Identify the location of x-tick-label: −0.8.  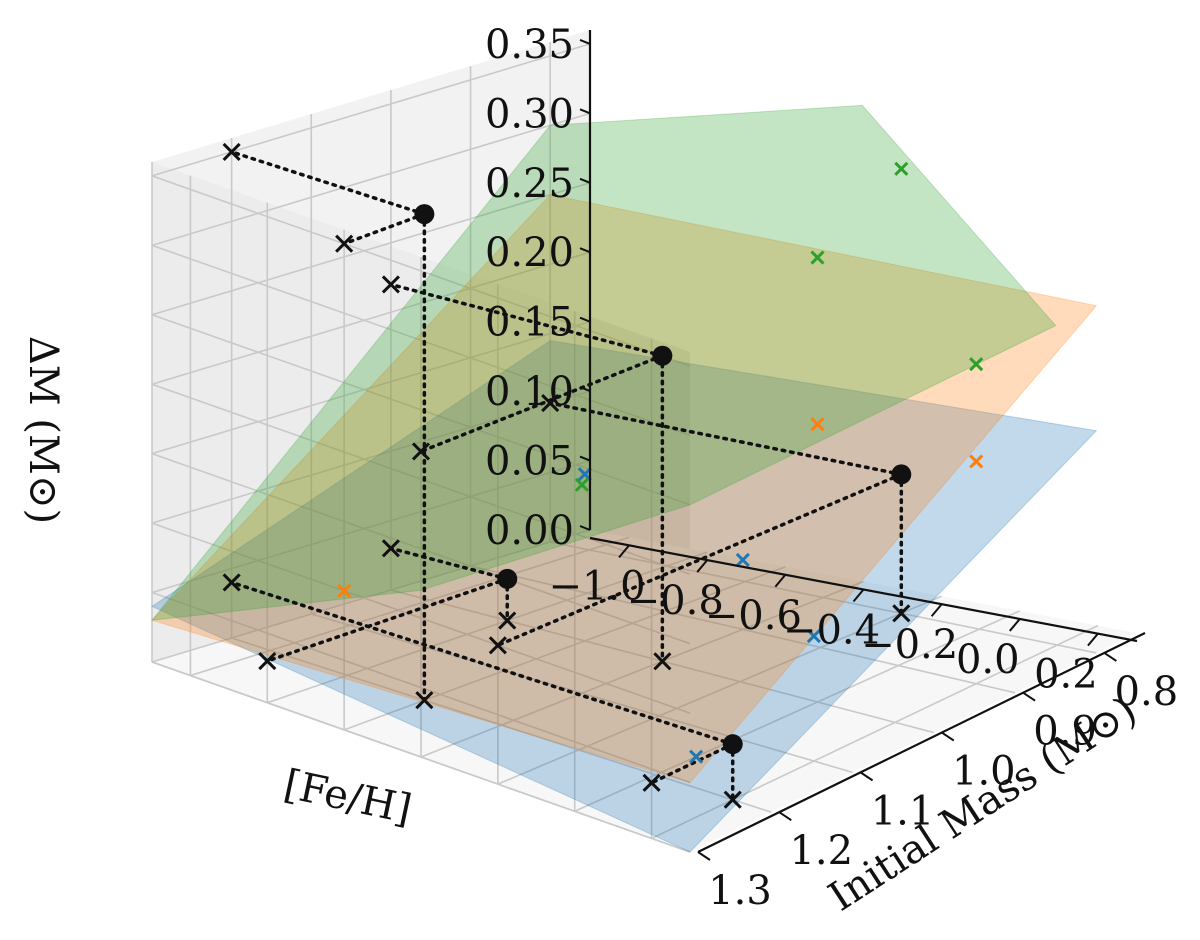
(675, 601).